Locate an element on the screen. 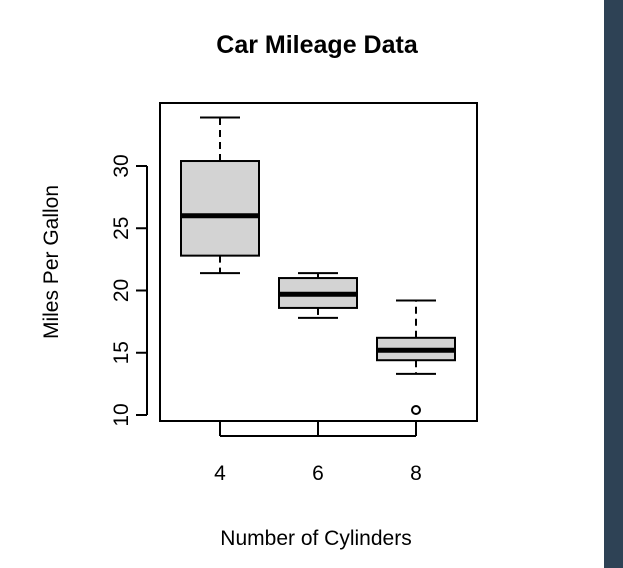  iqr-box is located at coordinates (220, 208).